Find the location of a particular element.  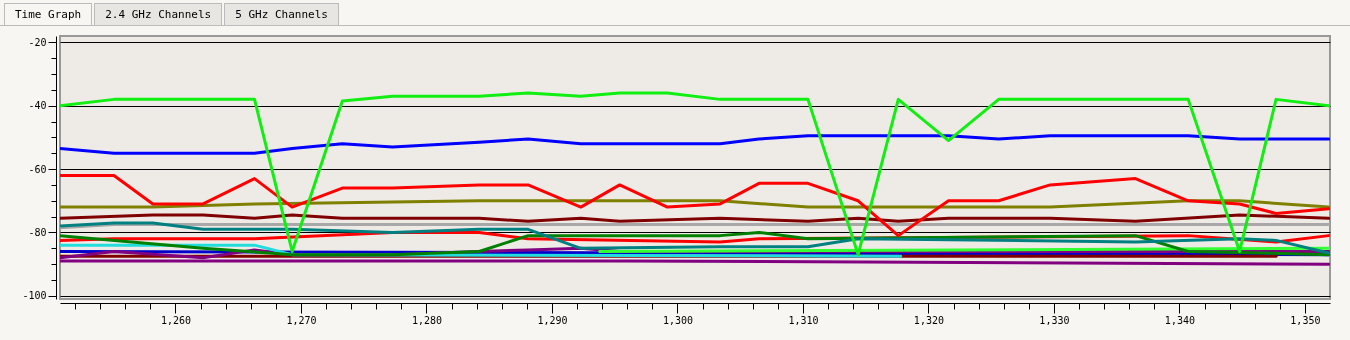

x-tick-label: 1,310 is located at coordinates (803, 320).